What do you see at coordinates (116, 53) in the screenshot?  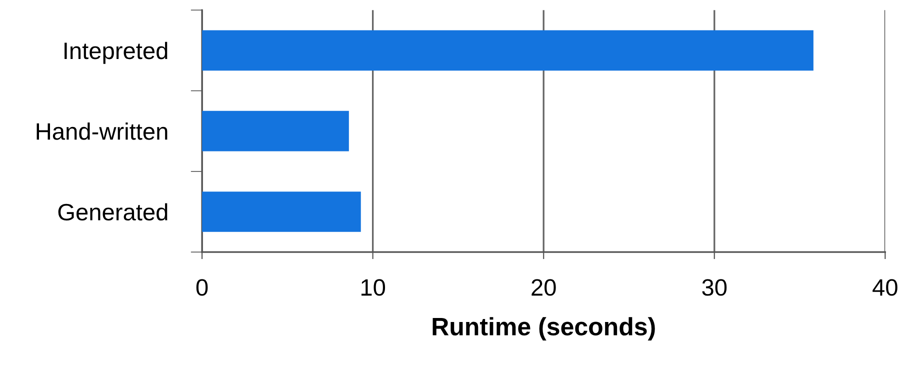 I see `y-tick-label: Intepreted` at bounding box center [116, 53].